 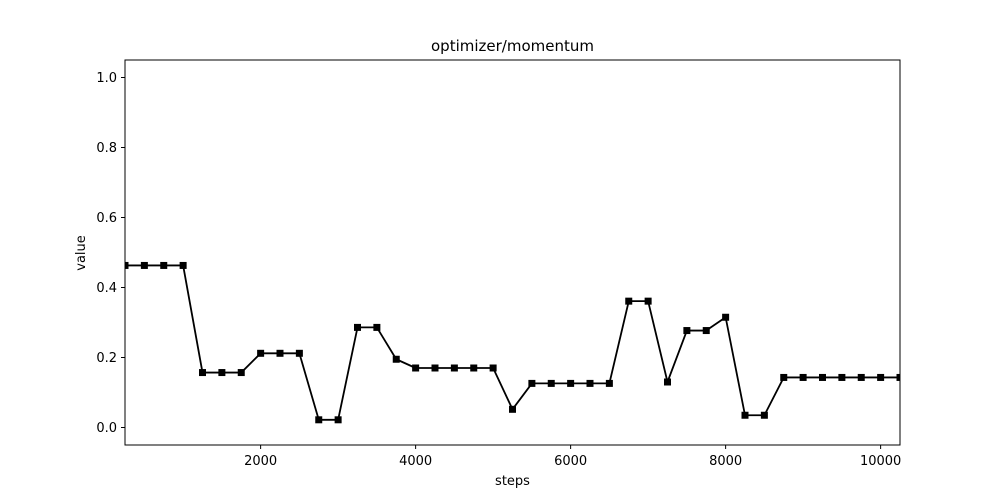 What do you see at coordinates (260, 461) in the screenshot?
I see `x-tick-label: 2000` at bounding box center [260, 461].